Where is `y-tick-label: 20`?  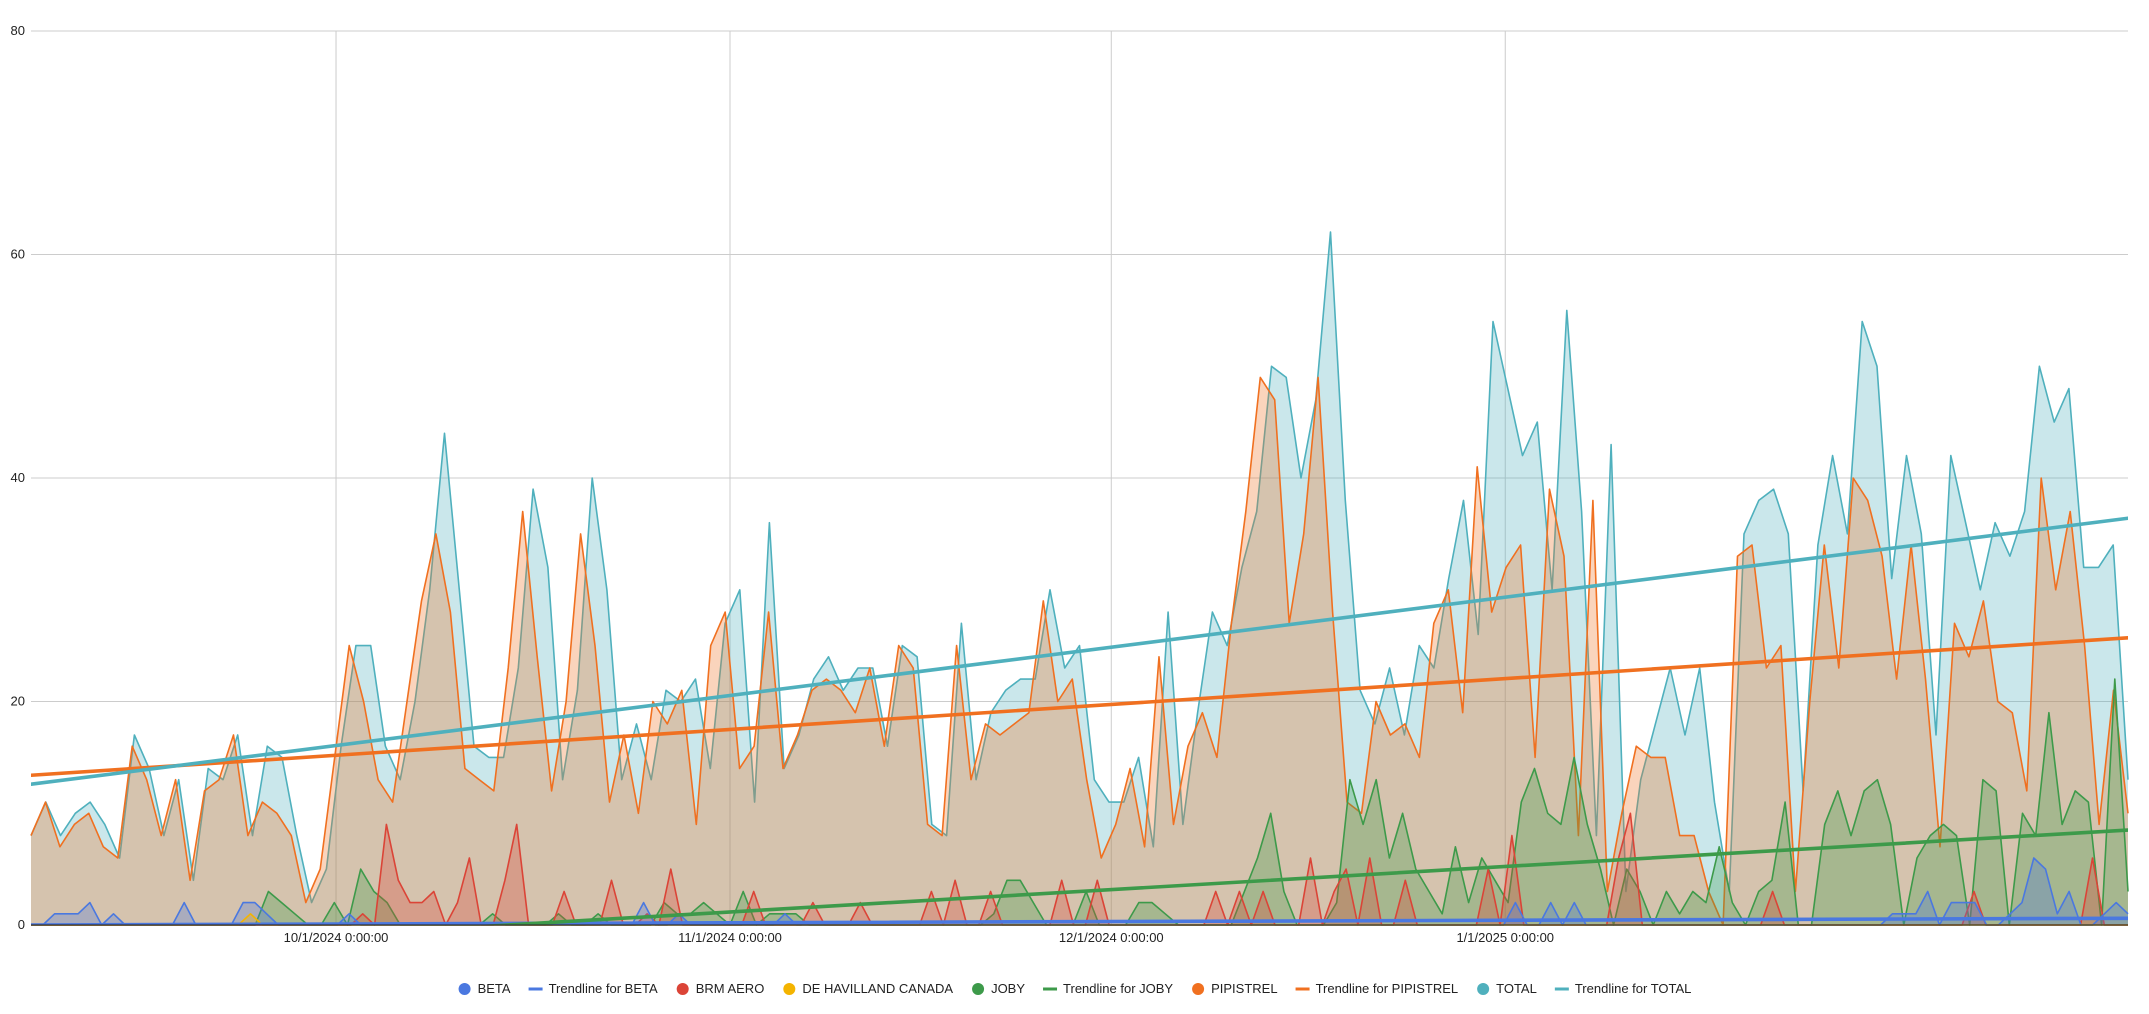
y-tick-label: 20 is located at coordinates (18, 701).